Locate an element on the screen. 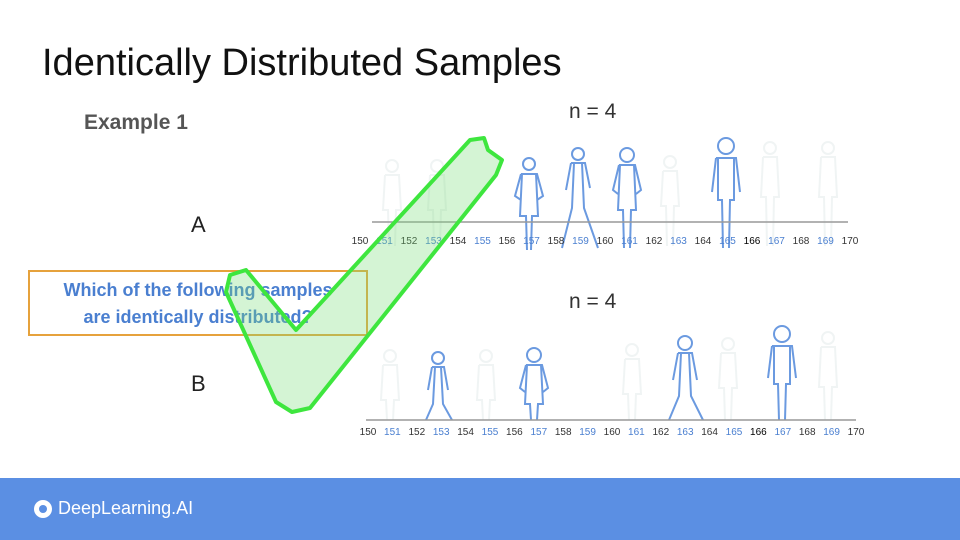 This screenshot has height=540, width=960. sample-b-tick-label: 150 is located at coordinates (368, 432).